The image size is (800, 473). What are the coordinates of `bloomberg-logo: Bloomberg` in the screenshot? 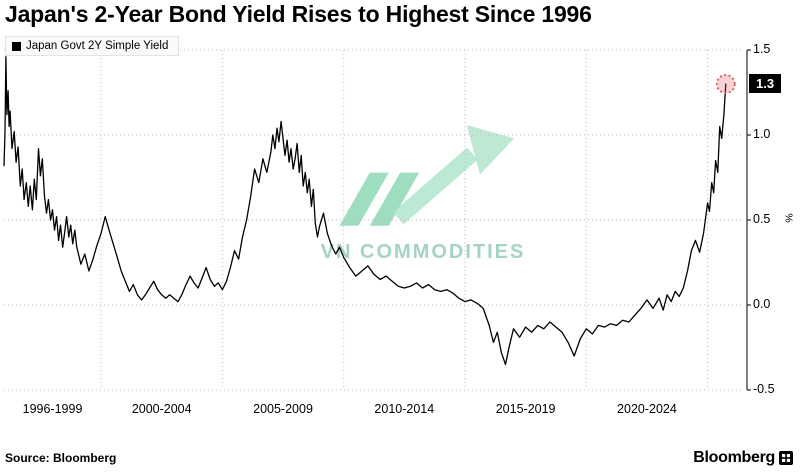 It's located at (743, 458).